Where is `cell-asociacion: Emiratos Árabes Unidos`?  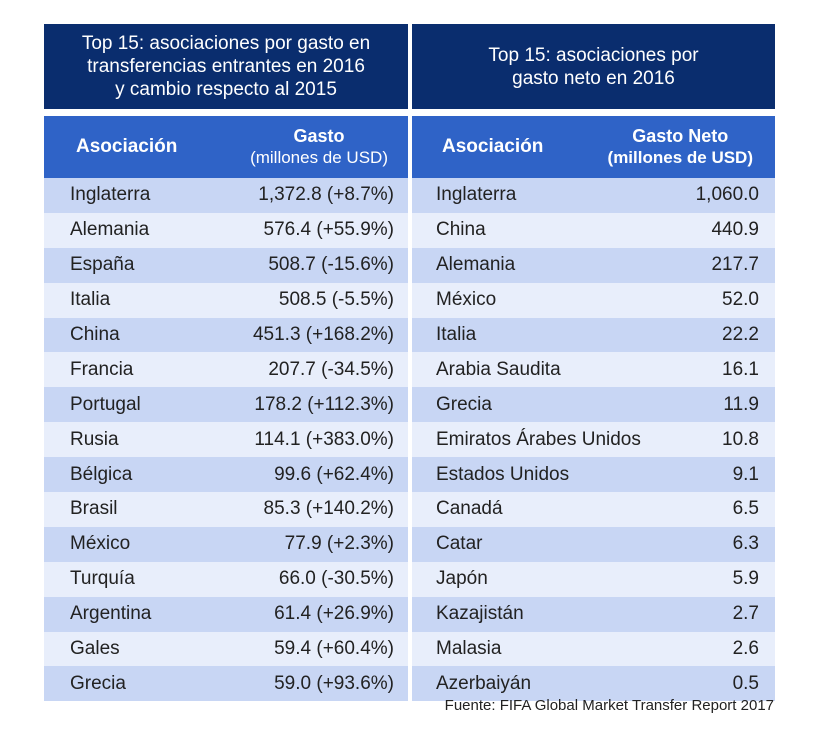 cell-asociacion: Emiratos Árabes Unidos is located at coordinates (538, 439).